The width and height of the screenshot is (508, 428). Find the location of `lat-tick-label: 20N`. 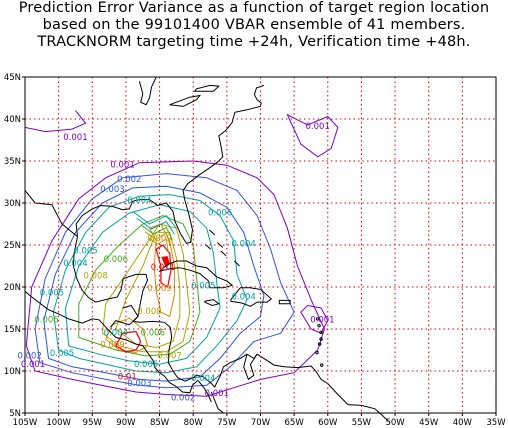

lat-tick-label: 20N is located at coordinates (12, 288).